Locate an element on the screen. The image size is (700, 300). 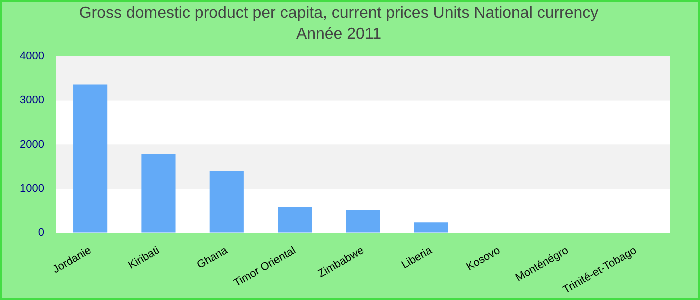
y-tick-label: 3000 is located at coordinates (32, 100).